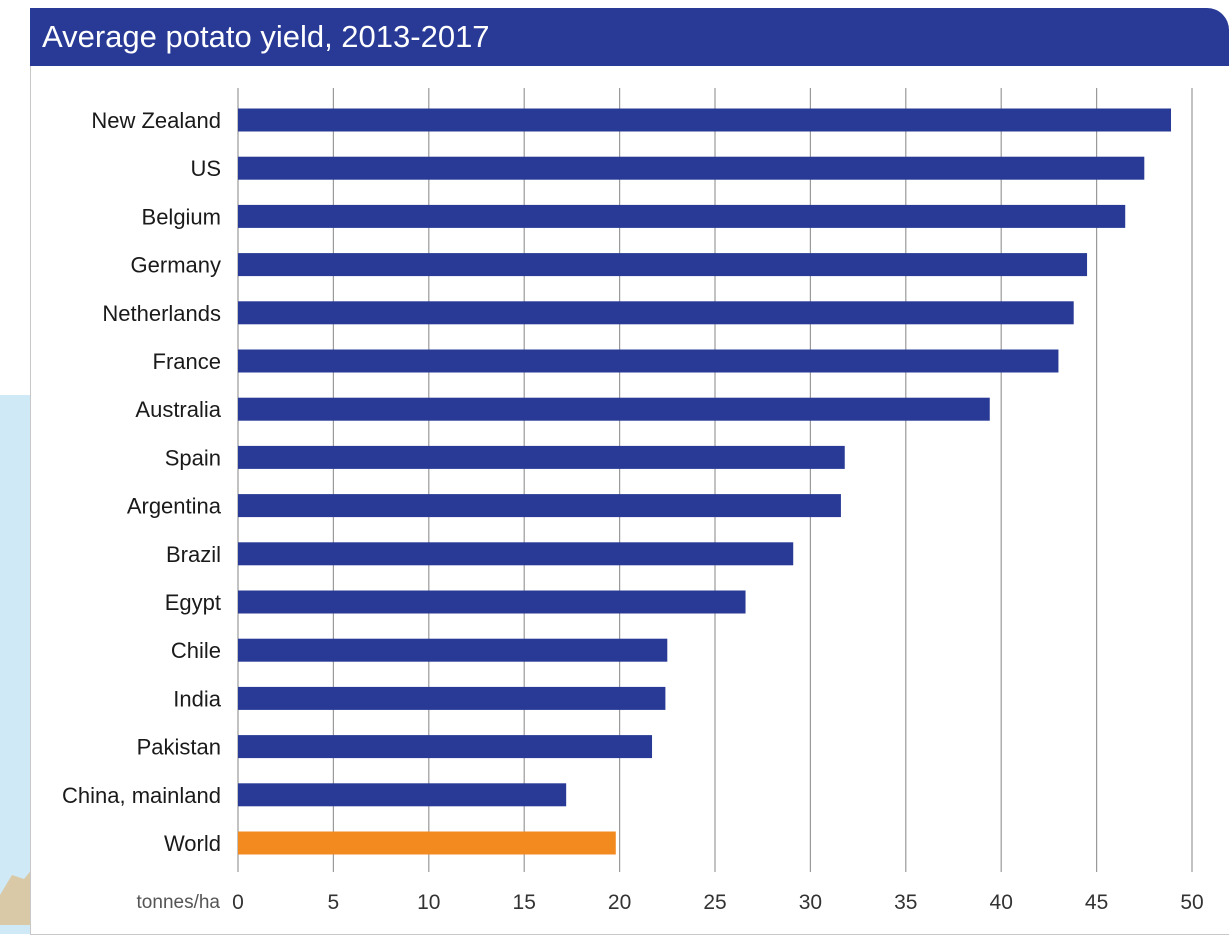 The width and height of the screenshot is (1229, 935). What do you see at coordinates (238, 902) in the screenshot?
I see `x-tick-label: 0` at bounding box center [238, 902].